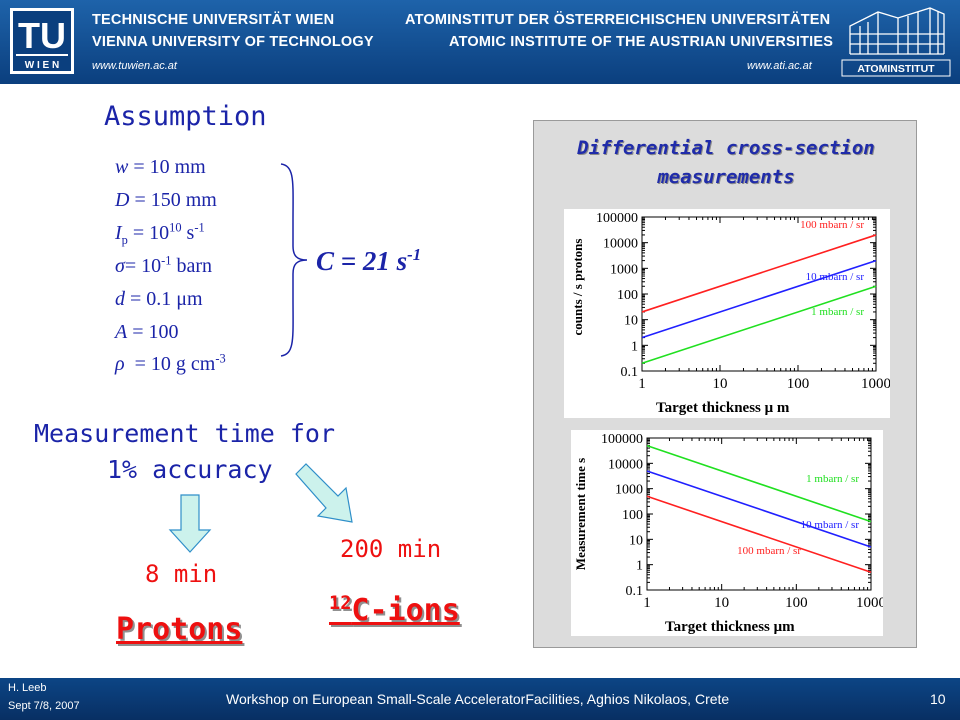 Image resolution: width=960 pixels, height=720 pixels. I want to click on c-ions-mass-number: 12, so click(340, 603).